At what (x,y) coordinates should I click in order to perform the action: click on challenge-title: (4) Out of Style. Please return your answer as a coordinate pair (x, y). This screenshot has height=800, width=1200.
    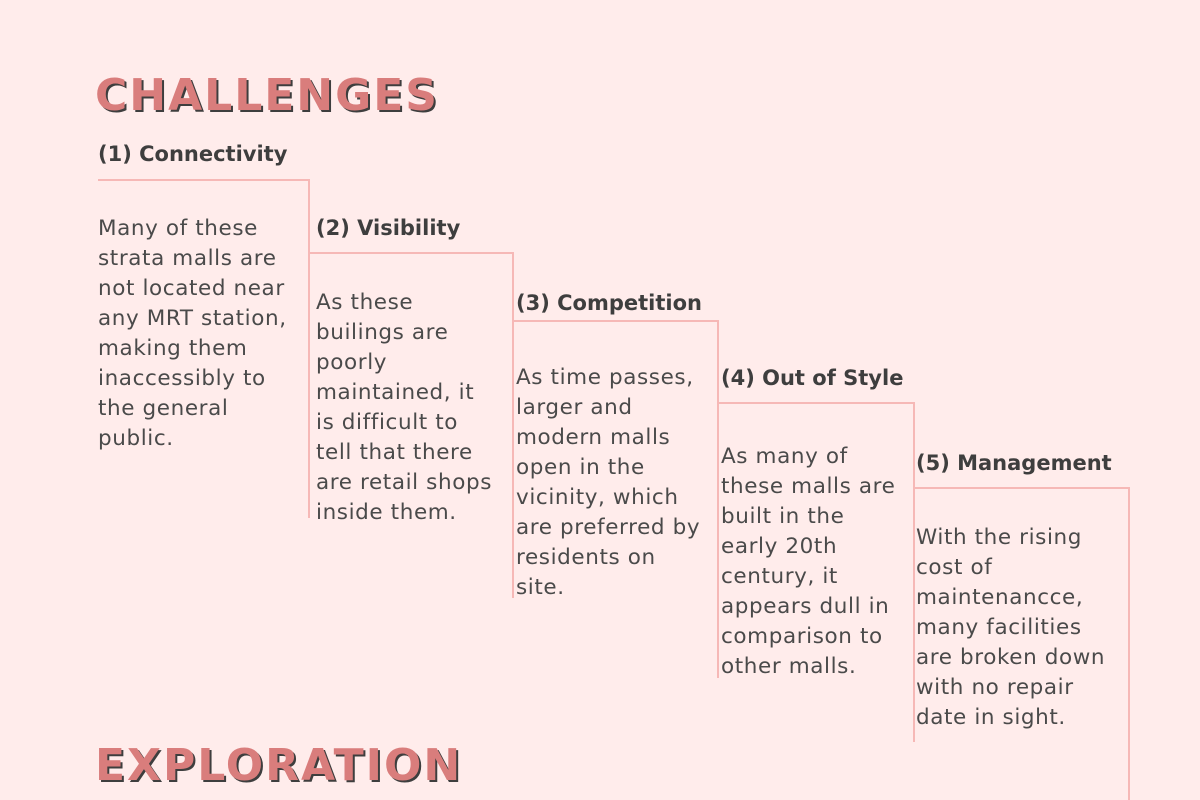
    Looking at the image, I should click on (812, 378).